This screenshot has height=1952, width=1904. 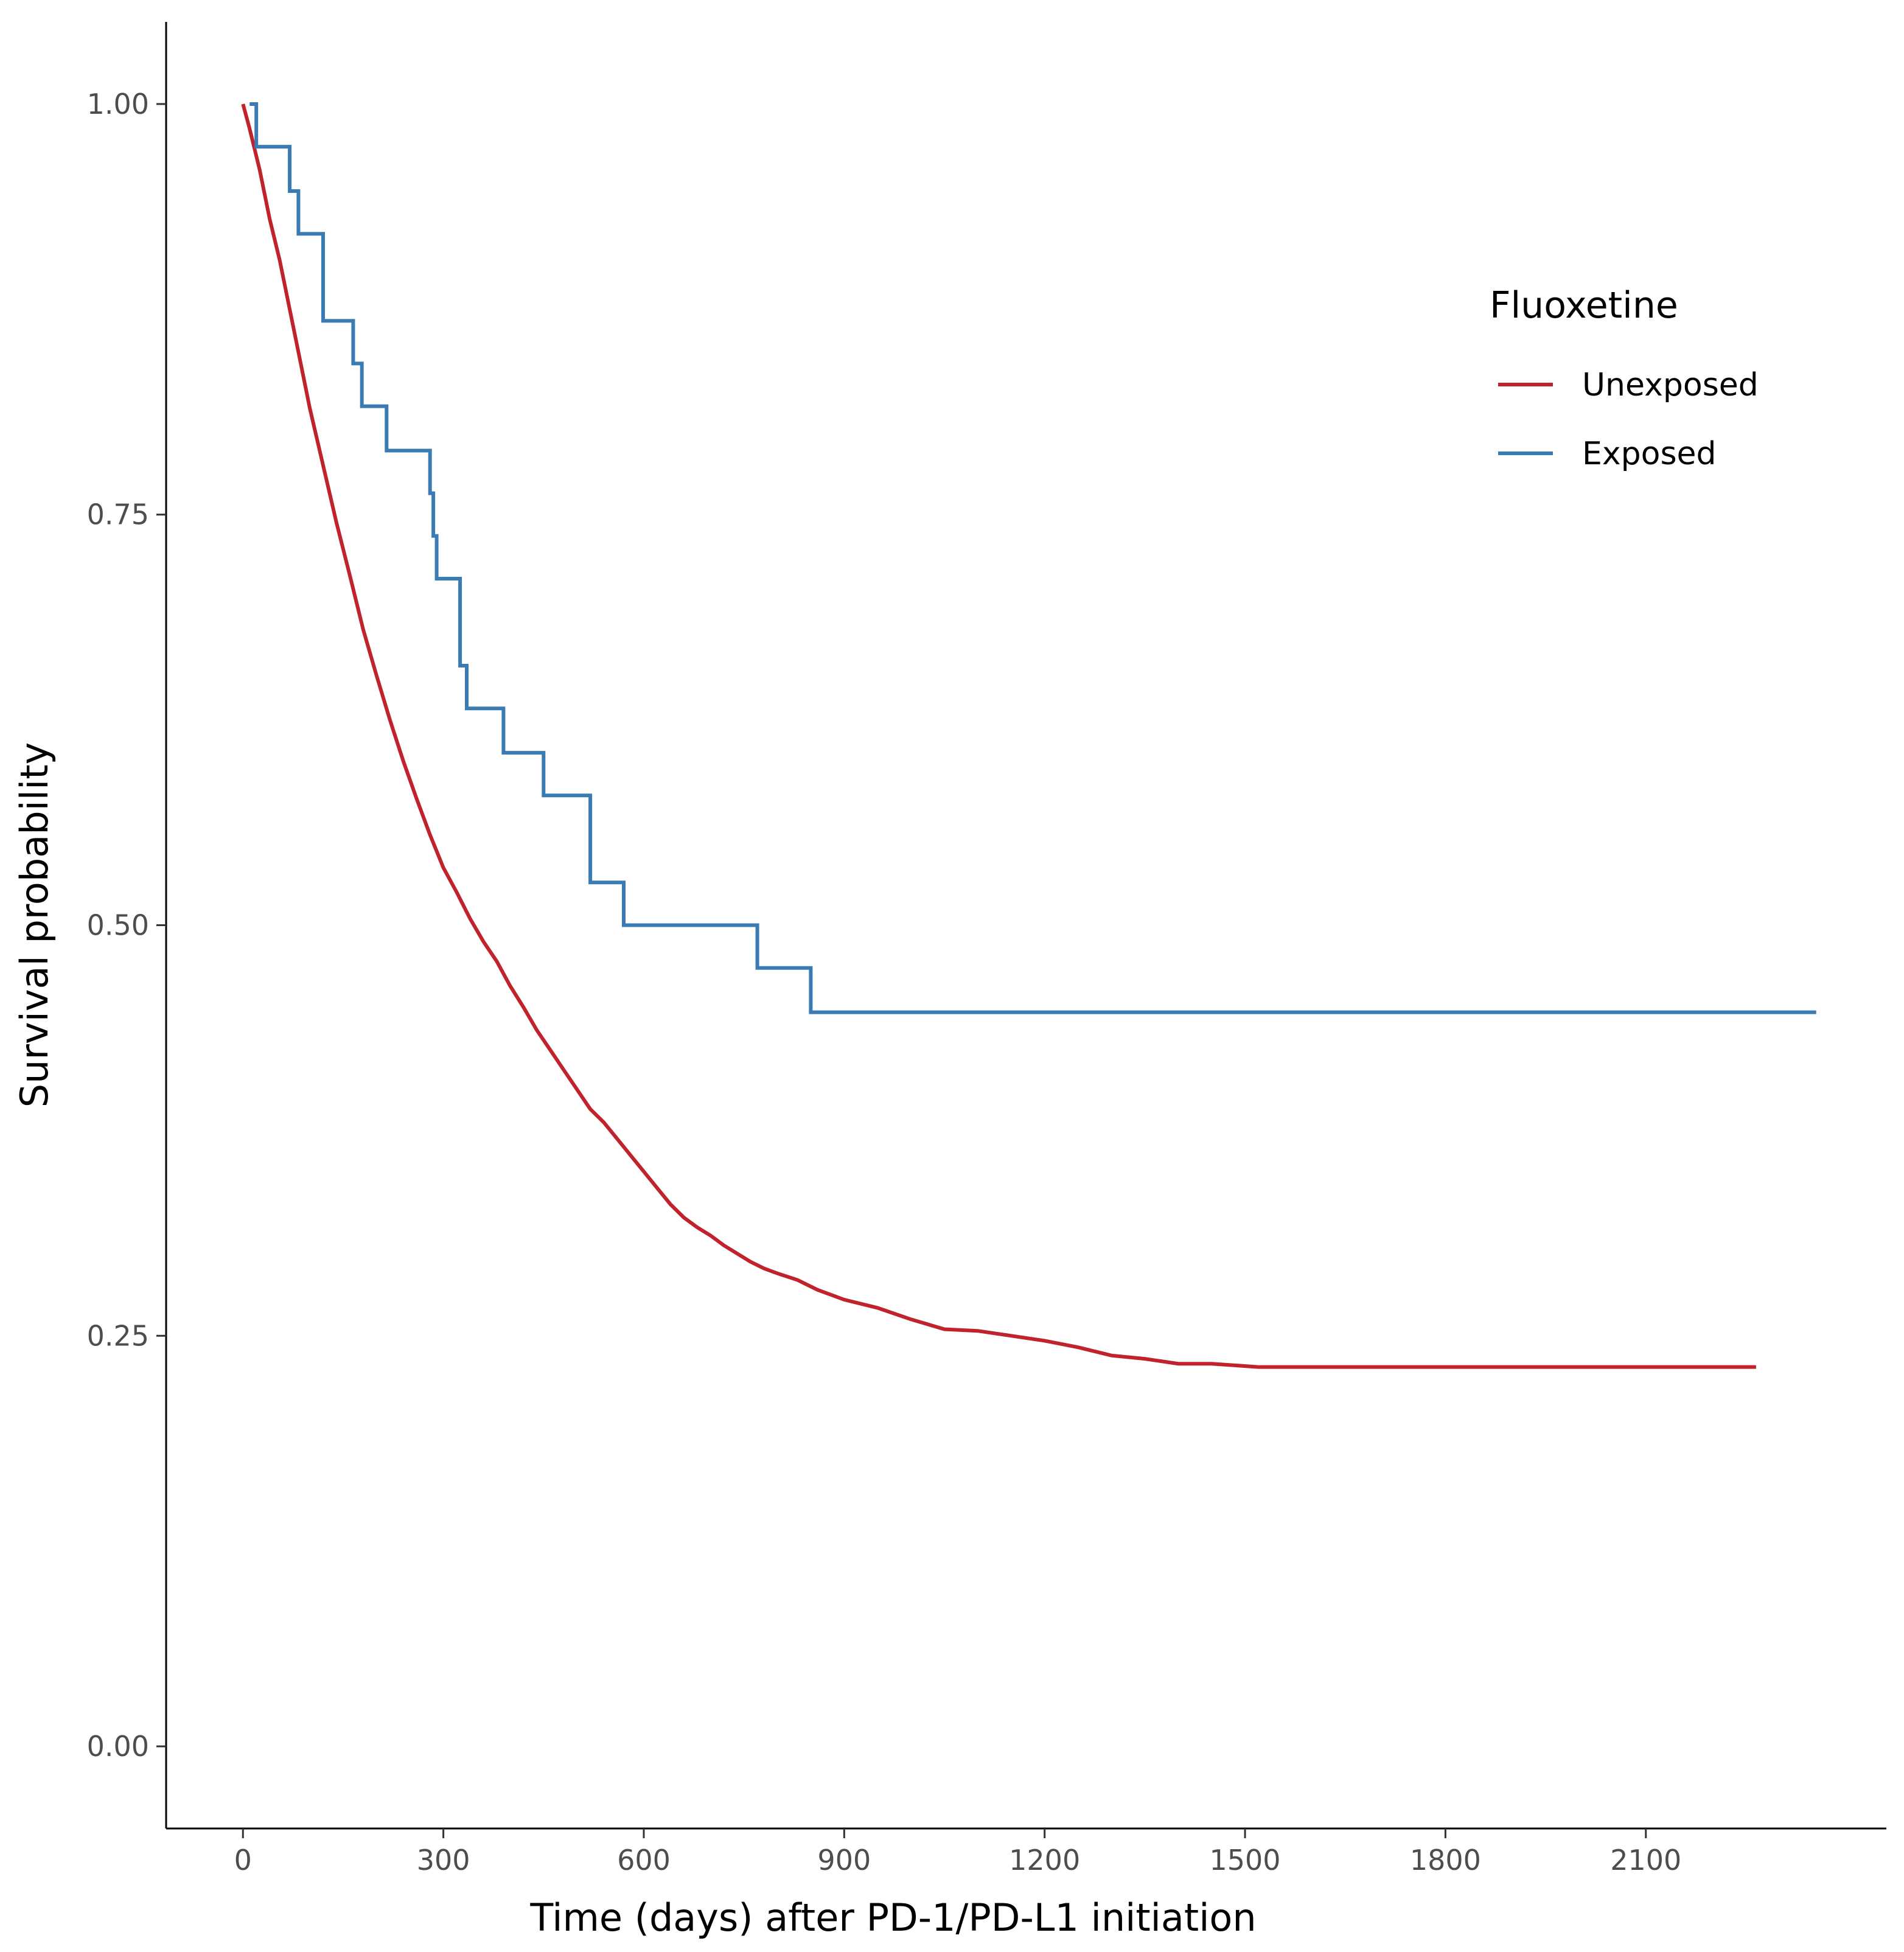 What do you see at coordinates (118, 925) in the screenshot?
I see `y-tick-label: 0.50` at bounding box center [118, 925].